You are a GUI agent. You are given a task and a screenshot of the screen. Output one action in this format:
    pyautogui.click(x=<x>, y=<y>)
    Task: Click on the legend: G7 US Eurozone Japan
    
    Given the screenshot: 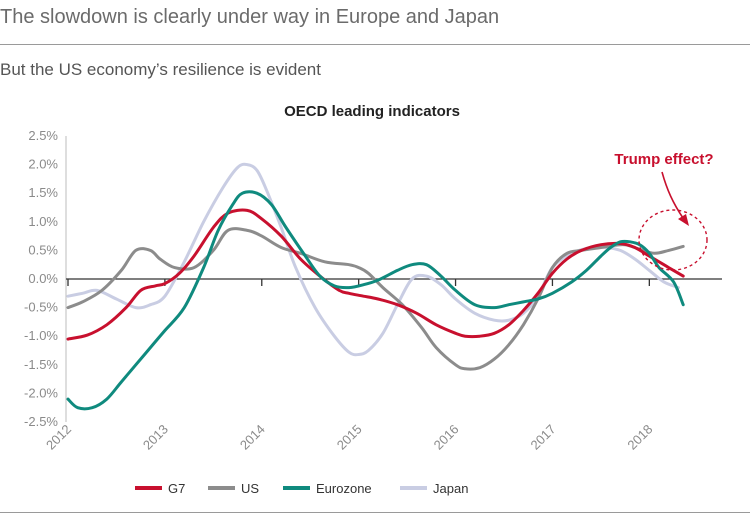 What is the action you would take?
    pyautogui.click(x=301, y=488)
    